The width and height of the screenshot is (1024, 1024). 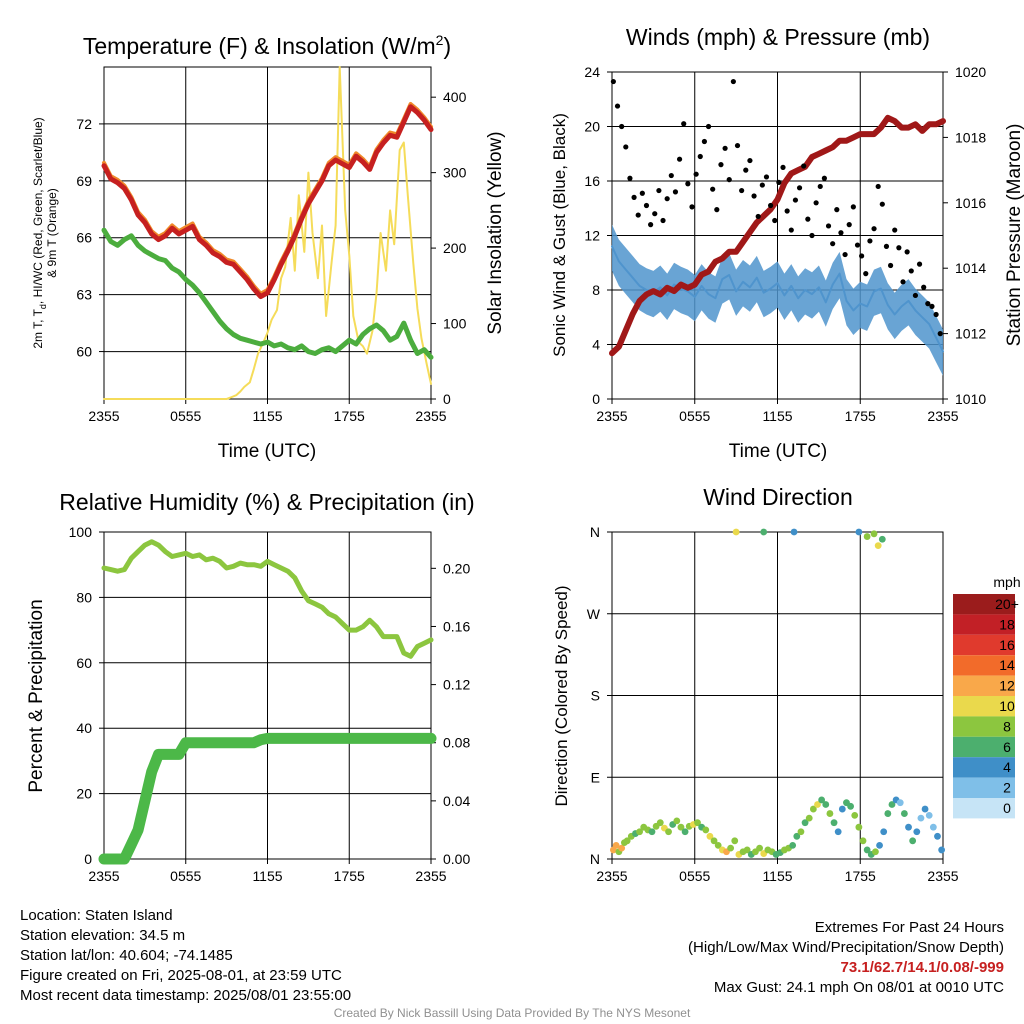 I want to click on y-right-tick-label: 1012, so click(x=970, y=334).